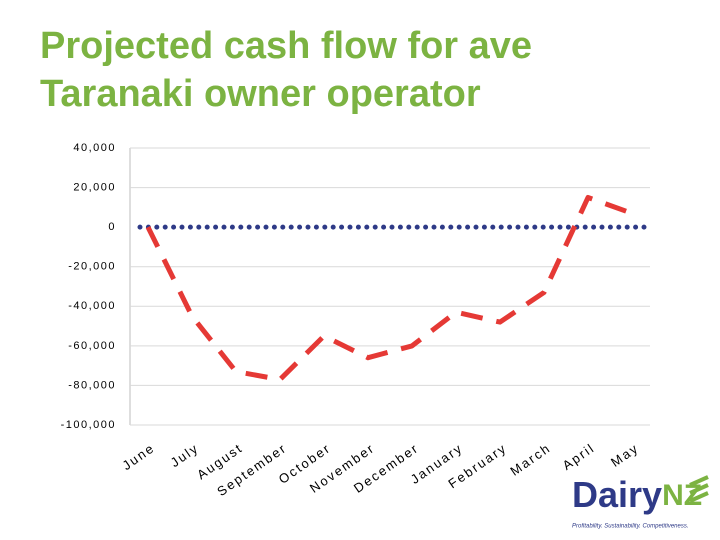 This screenshot has height=540, width=720. What do you see at coordinates (88, 425) in the screenshot?
I see `y-tick-label: -100,000` at bounding box center [88, 425].